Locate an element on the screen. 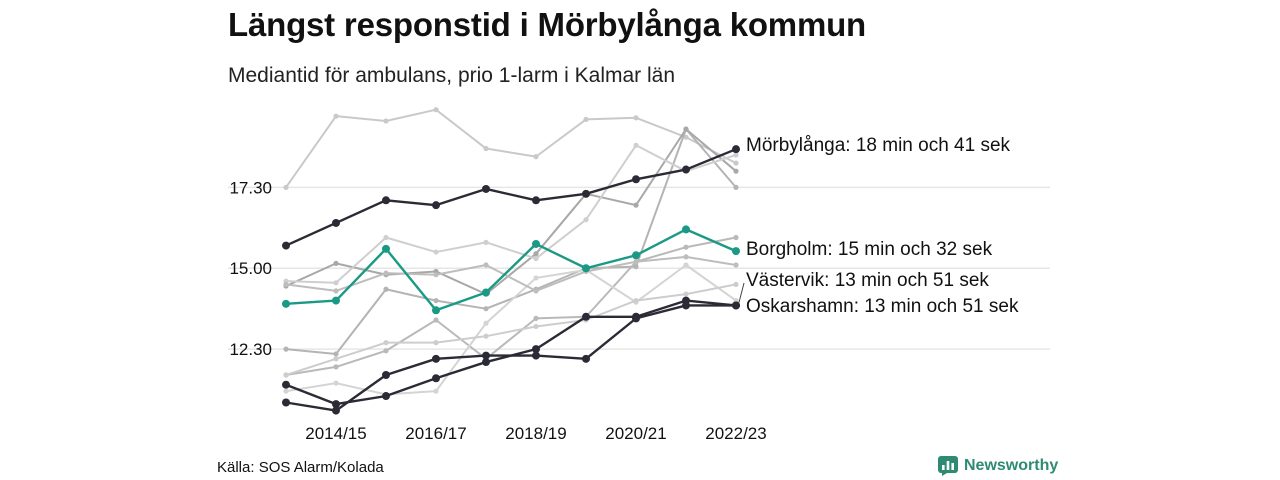 Image resolution: width=1280 pixels, height=480 pixels. y-tick-label: 17.30 is located at coordinates (250, 187).